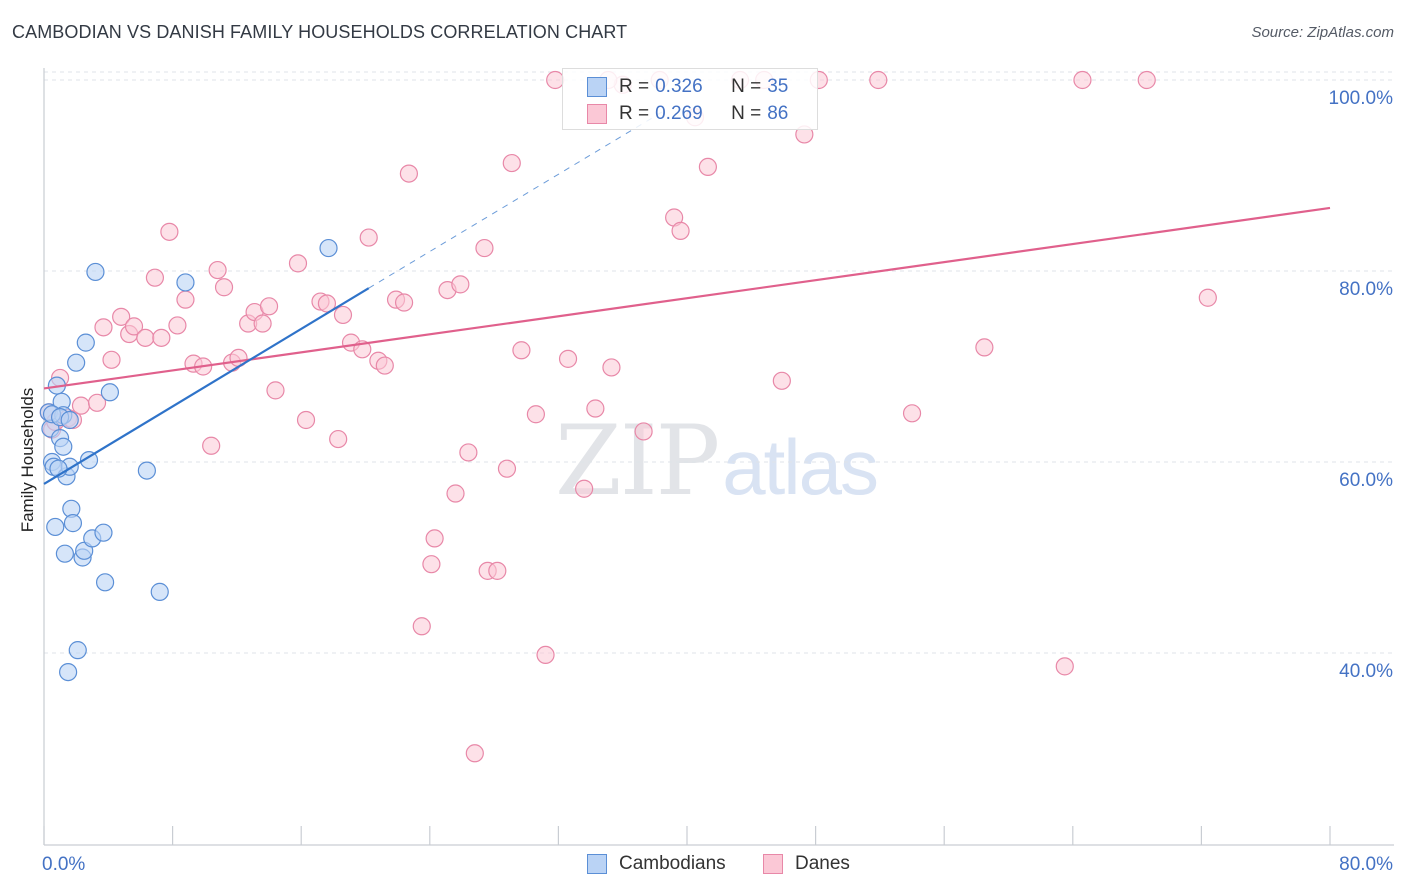 This screenshot has width=1406, height=892. I want to click on y-tick-label: 100.0%, so click(1361, 98).